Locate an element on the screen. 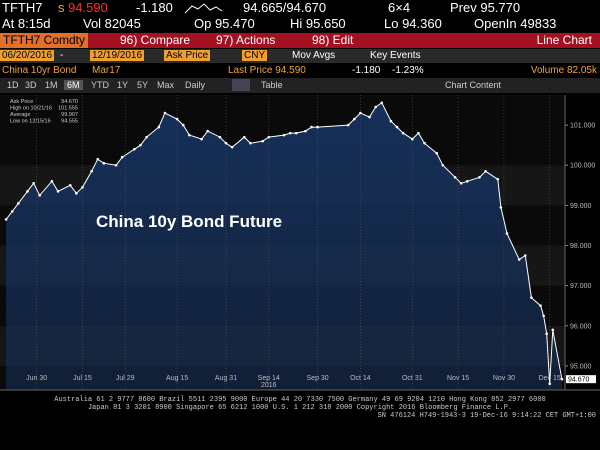 The width and height of the screenshot is (600, 450). option: Mov Avgs is located at coordinates (314, 55).